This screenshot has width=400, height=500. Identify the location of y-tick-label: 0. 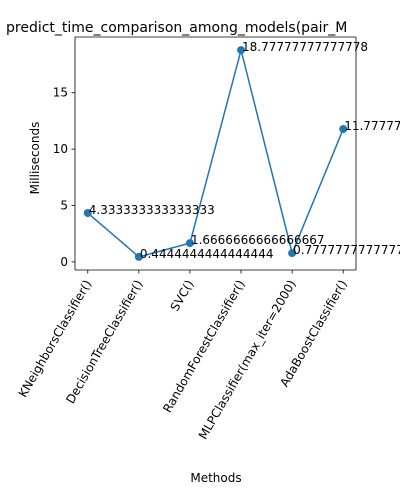
(64, 262).